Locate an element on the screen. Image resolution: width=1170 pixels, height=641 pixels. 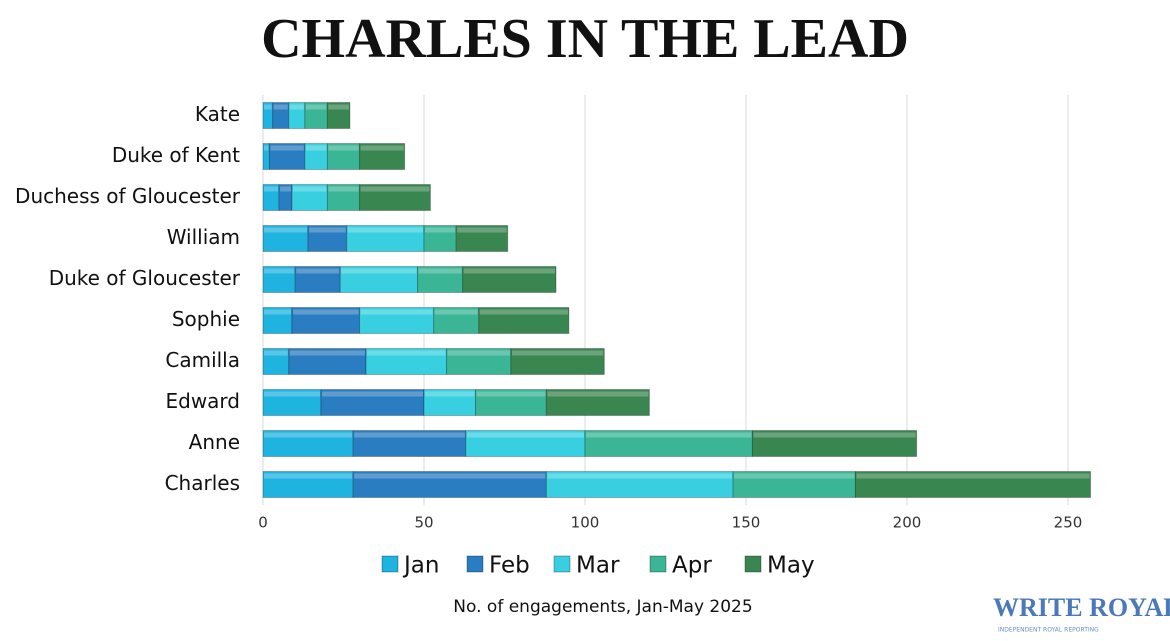
logo-tagline: INDEPENDENT ROYAL REPORTING is located at coordinates (1048, 630).